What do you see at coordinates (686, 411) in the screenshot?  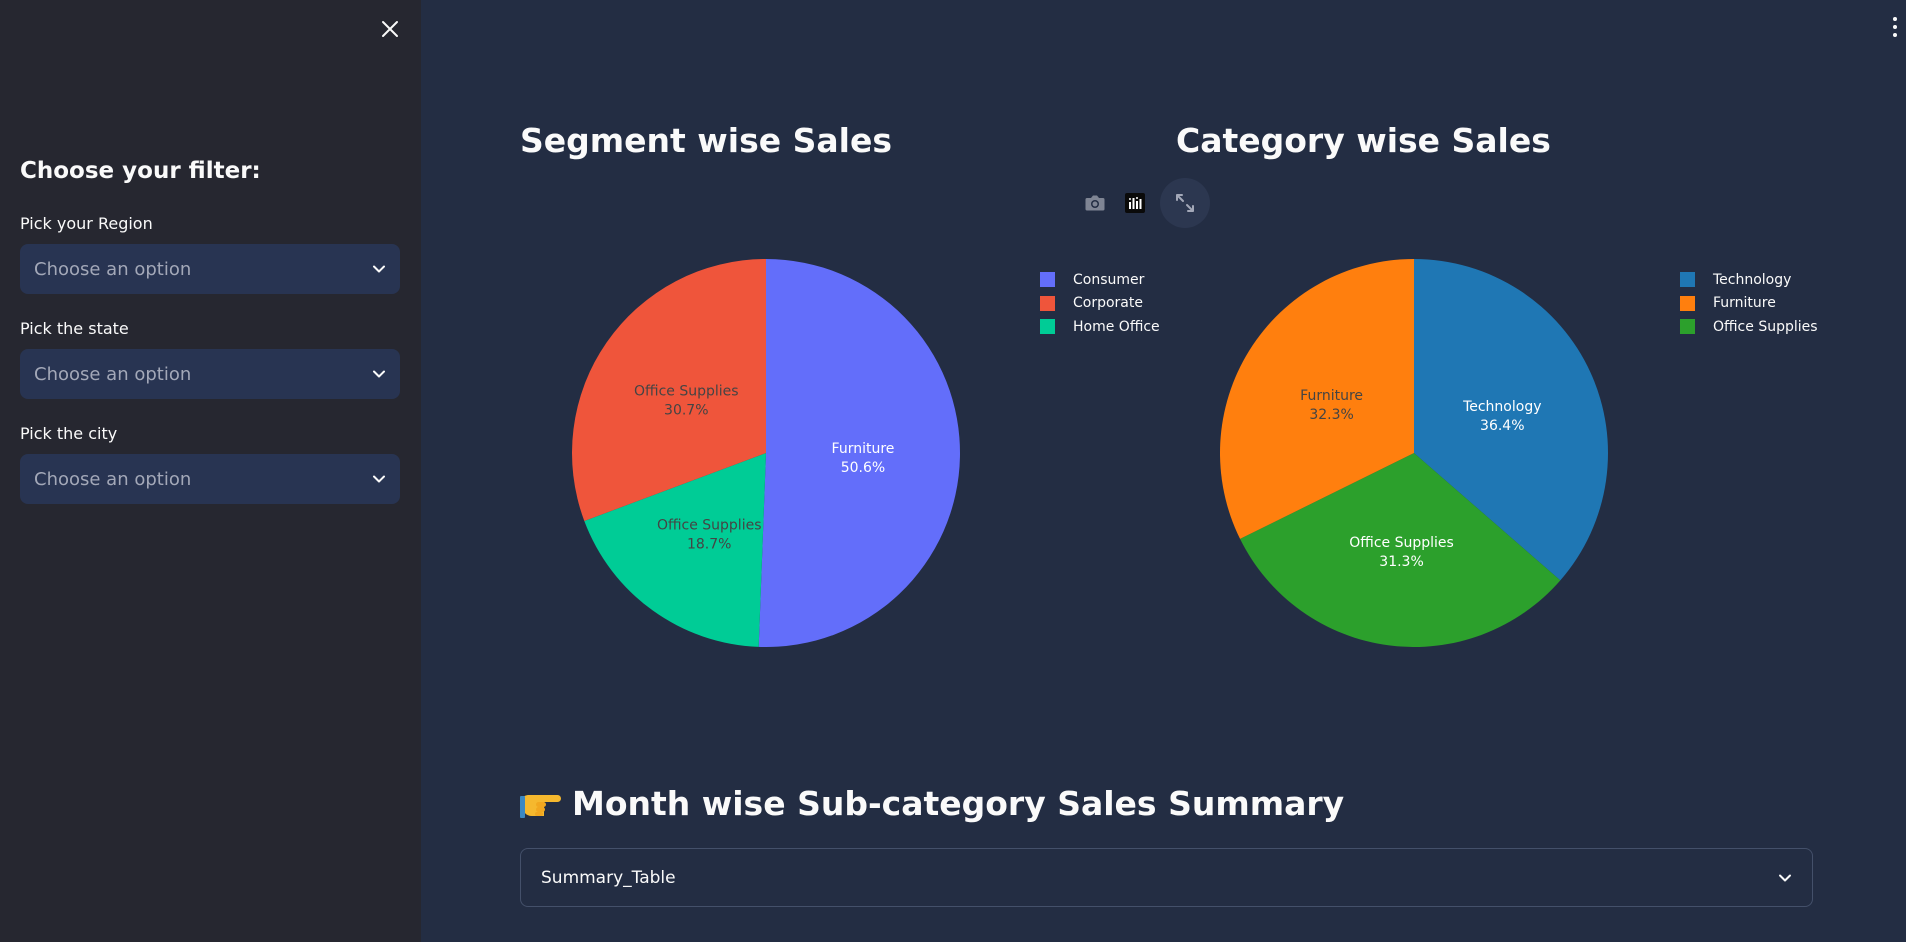 I see `slice-percent: 30.7%` at bounding box center [686, 411].